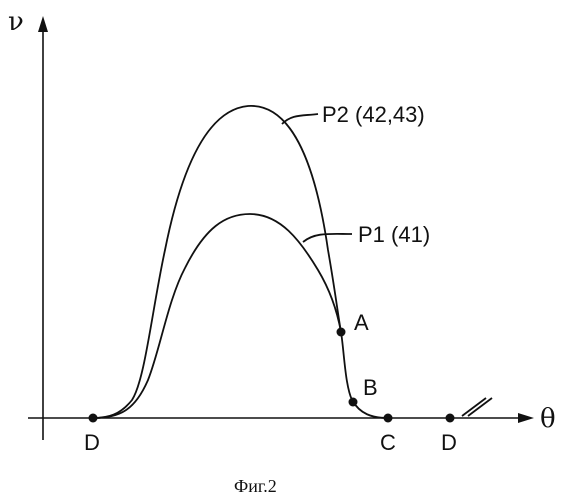 The width and height of the screenshot is (562, 500). I want to click on point-d-left, so click(93, 418).